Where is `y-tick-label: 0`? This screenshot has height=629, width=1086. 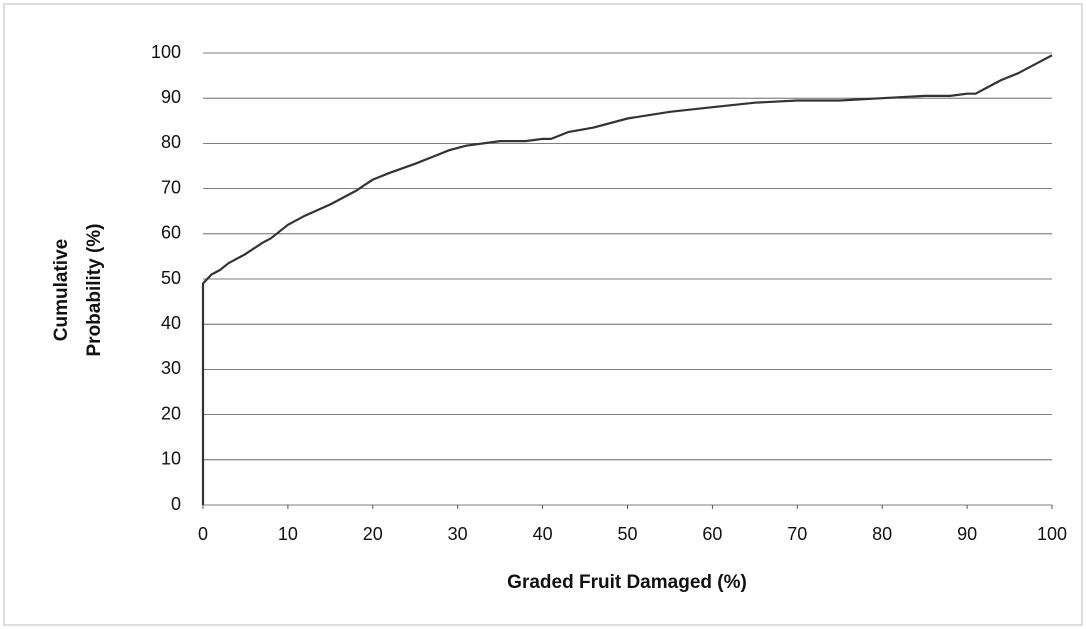 y-tick-label: 0 is located at coordinates (176, 504).